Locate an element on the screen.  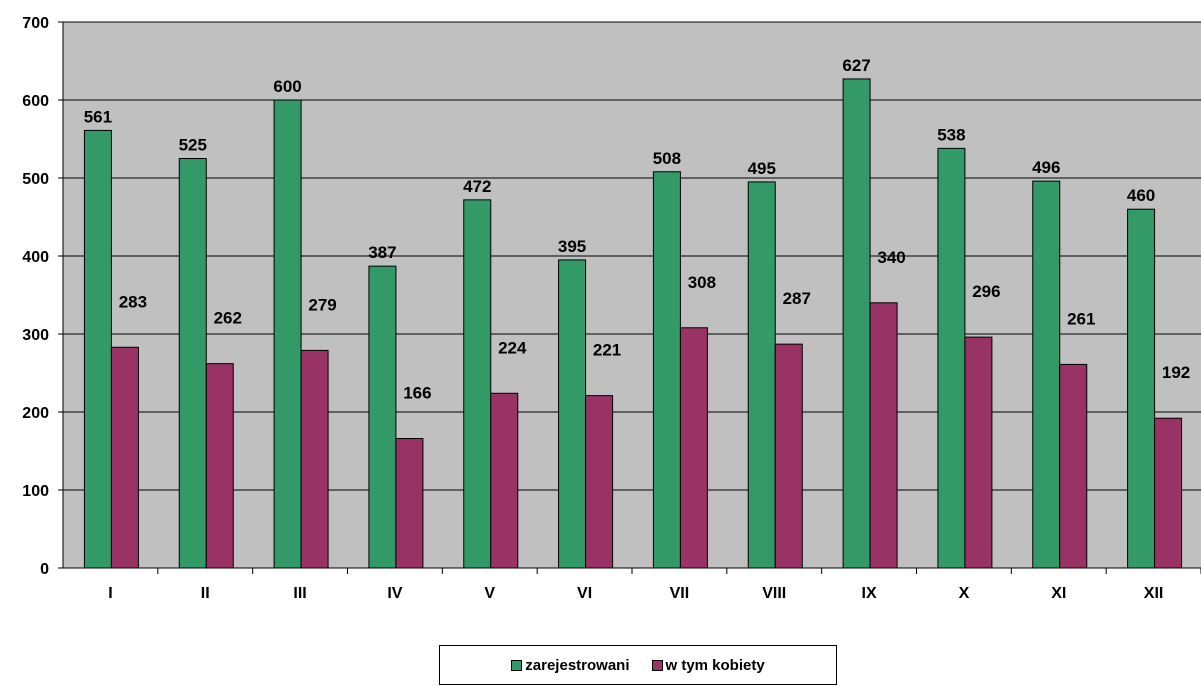
x-tick-label: XI is located at coordinates (1058, 593).